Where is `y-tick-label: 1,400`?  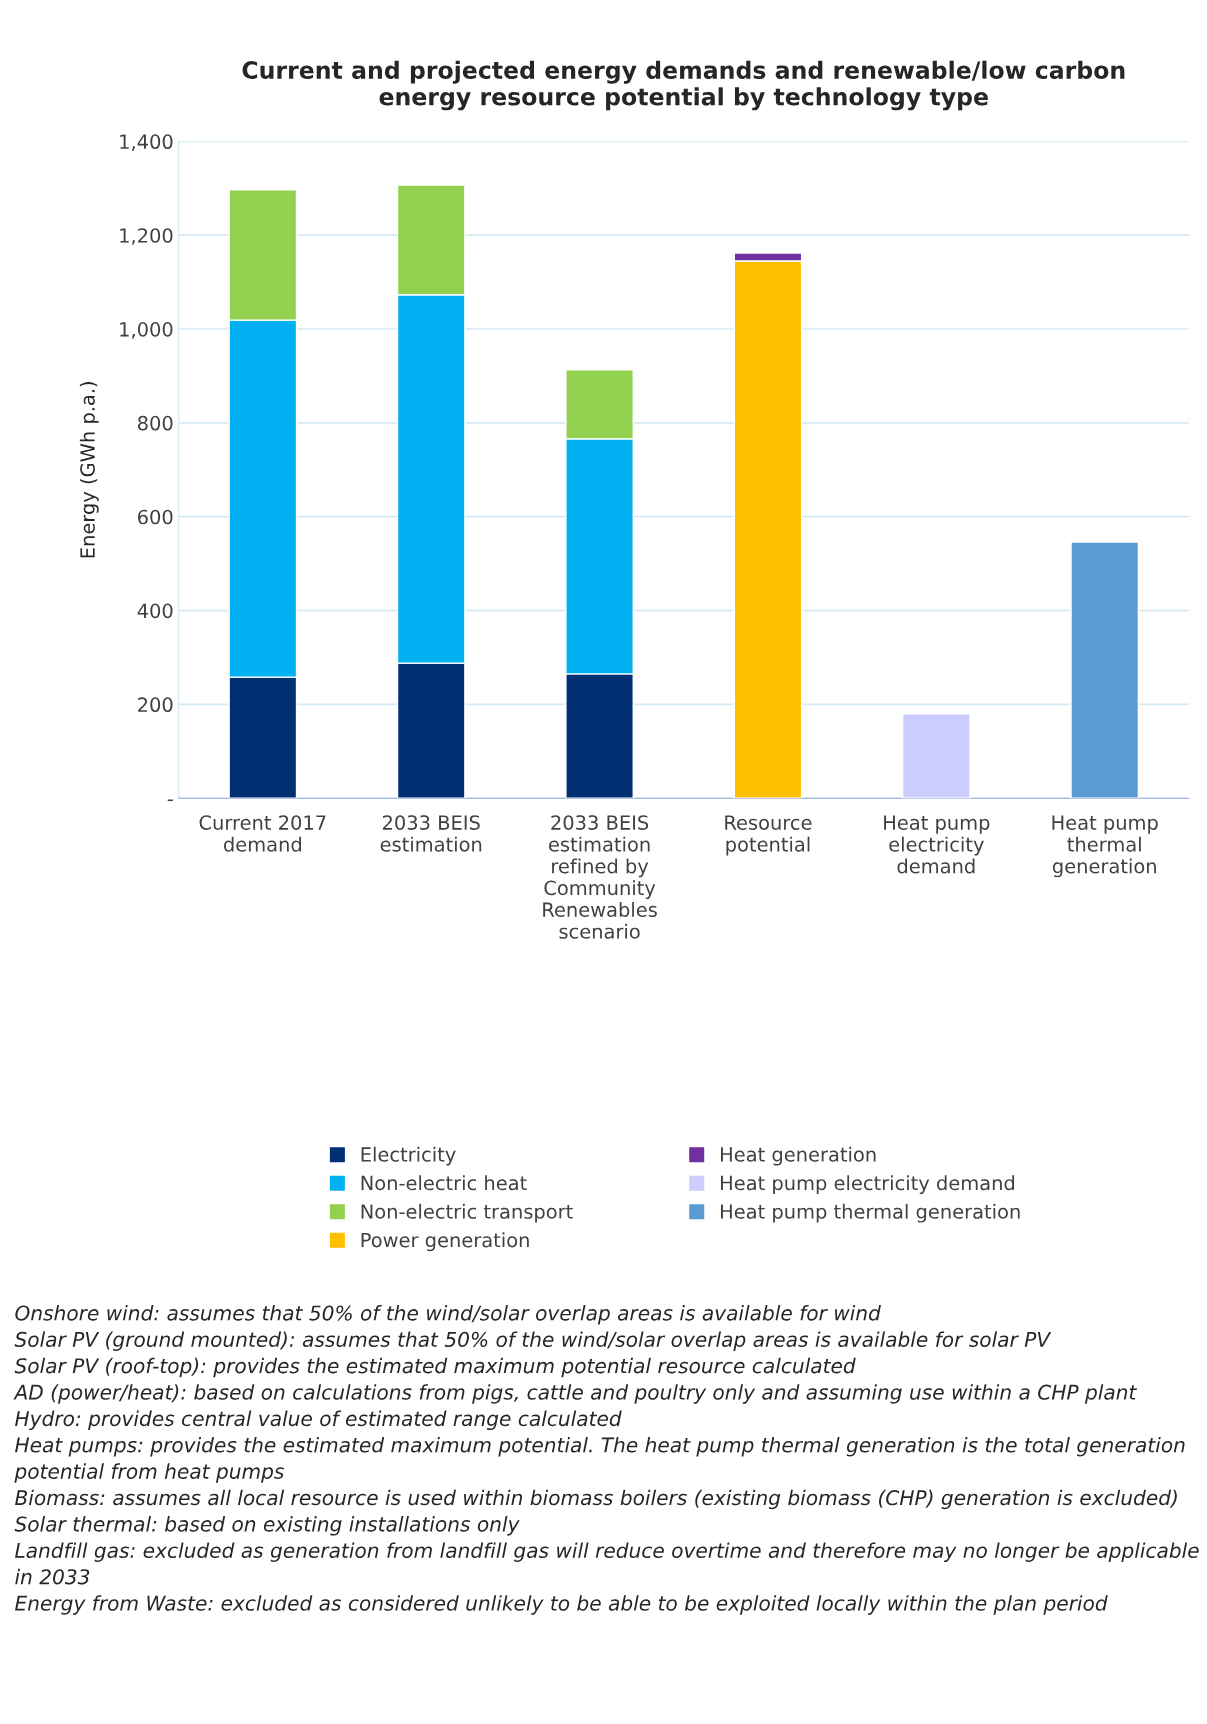
y-tick-label: 1,400 is located at coordinates (146, 143).